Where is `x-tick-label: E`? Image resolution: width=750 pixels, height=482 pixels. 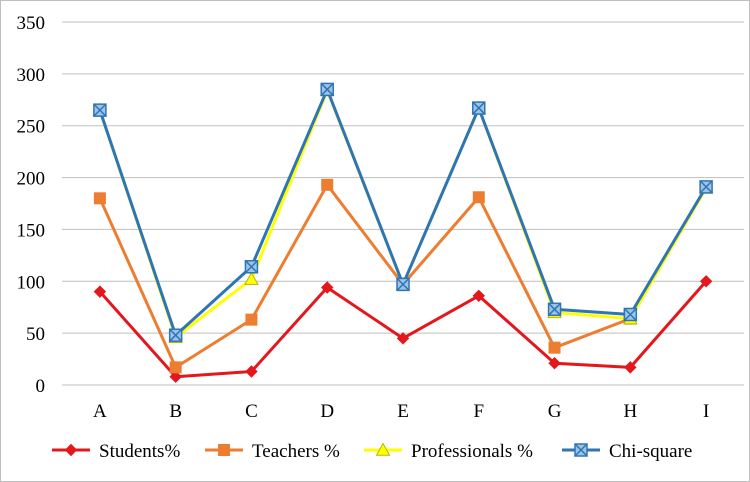 x-tick-label: E is located at coordinates (403, 411).